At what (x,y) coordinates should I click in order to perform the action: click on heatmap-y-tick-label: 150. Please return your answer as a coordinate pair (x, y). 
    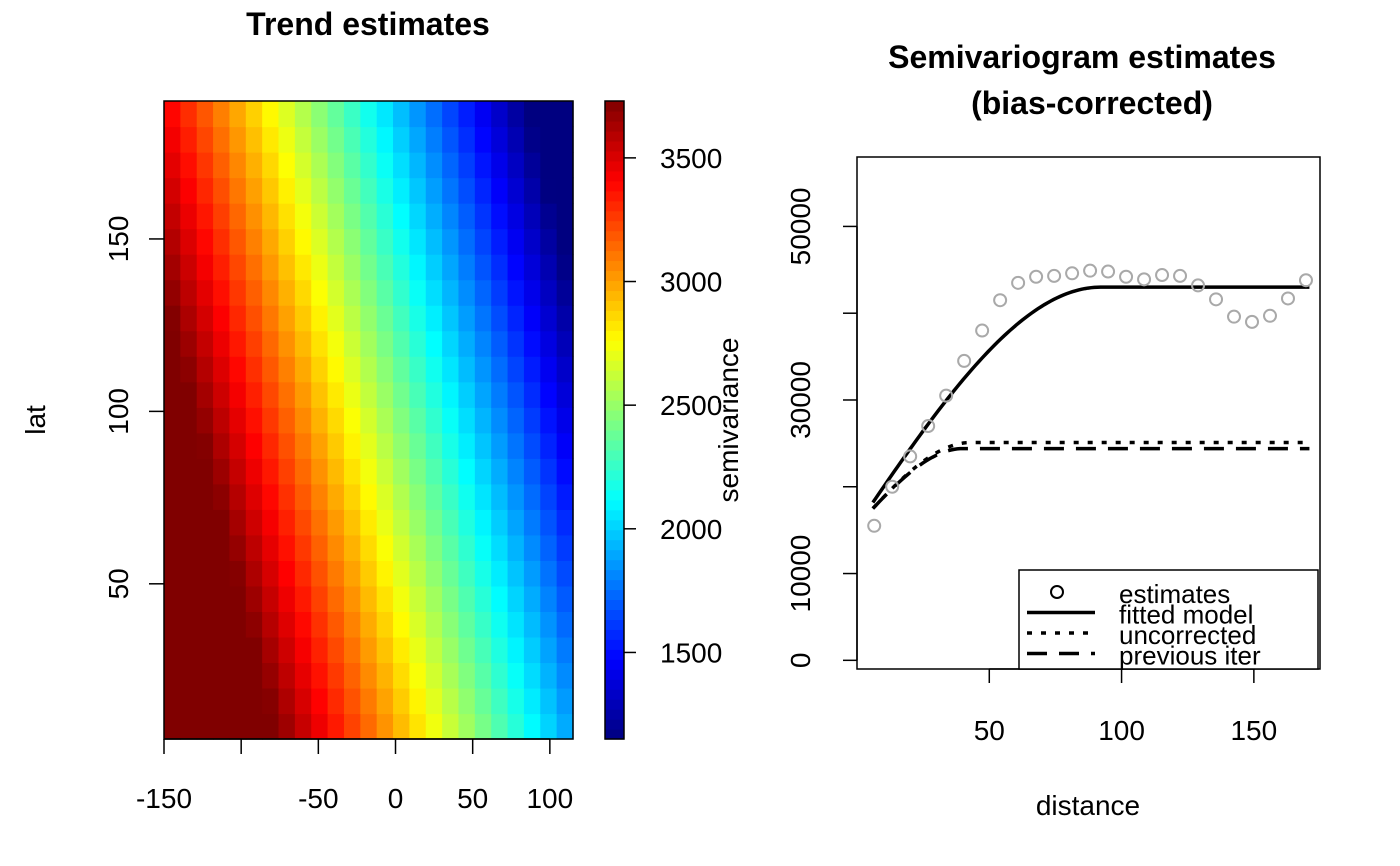
    Looking at the image, I should click on (118, 239).